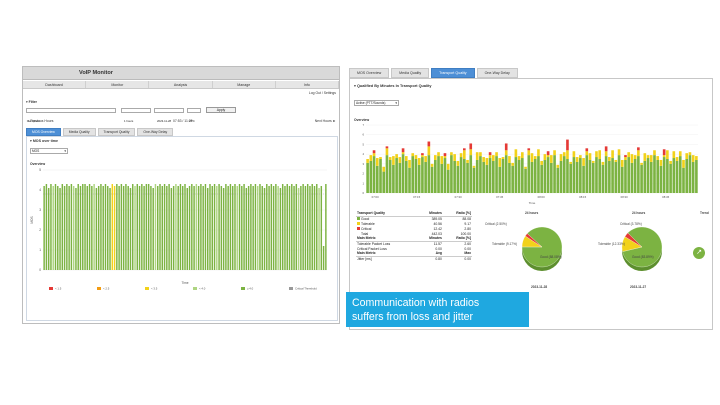 The height and width of the screenshot is (405, 720). Describe the element at coordinates (244, 84) in the screenshot. I see `nav-manage: Manage` at that location.